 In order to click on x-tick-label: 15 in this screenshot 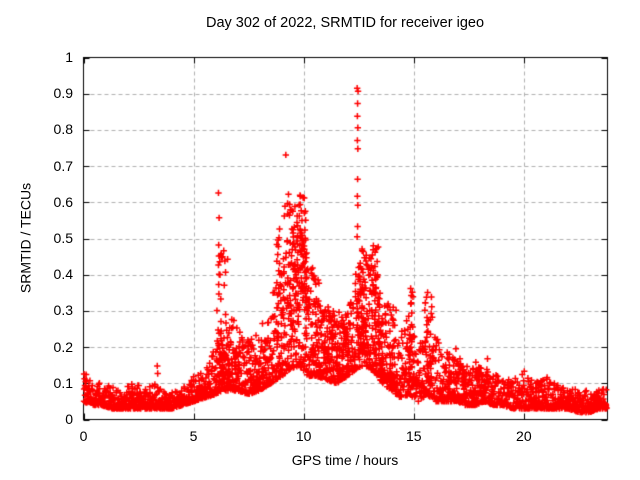, I will do `click(413, 436)`.